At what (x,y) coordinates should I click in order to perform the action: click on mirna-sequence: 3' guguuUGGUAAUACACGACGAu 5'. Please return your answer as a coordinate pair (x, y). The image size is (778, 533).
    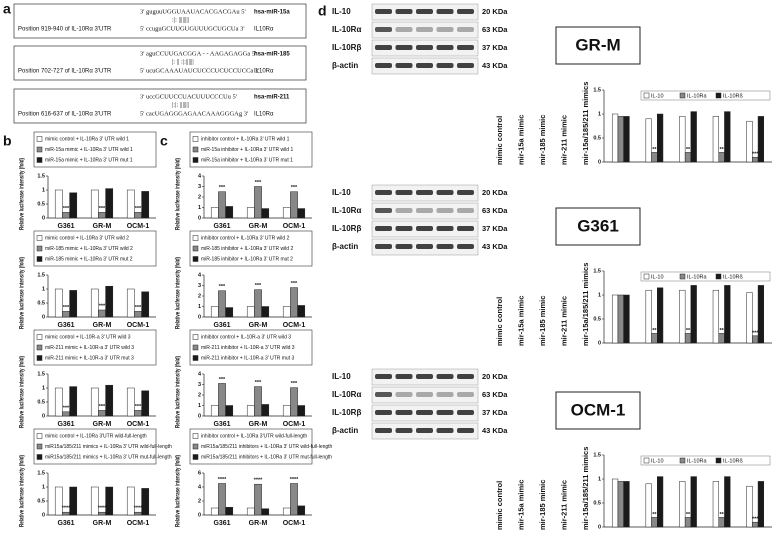
    Looking at the image, I should click on (193, 11).